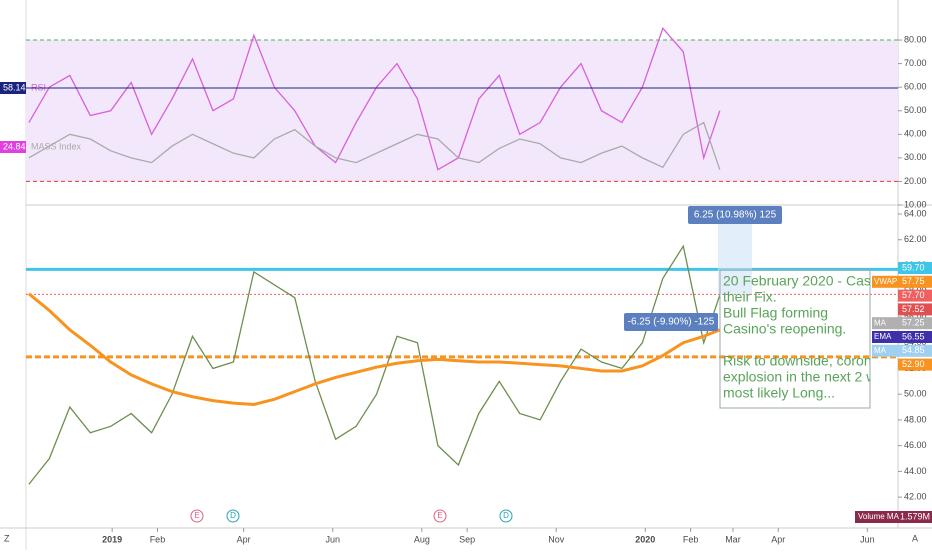 This screenshot has height=555, width=932. Describe the element at coordinates (775, 313) in the screenshot. I see `note-line: Bull Flag forming` at that location.